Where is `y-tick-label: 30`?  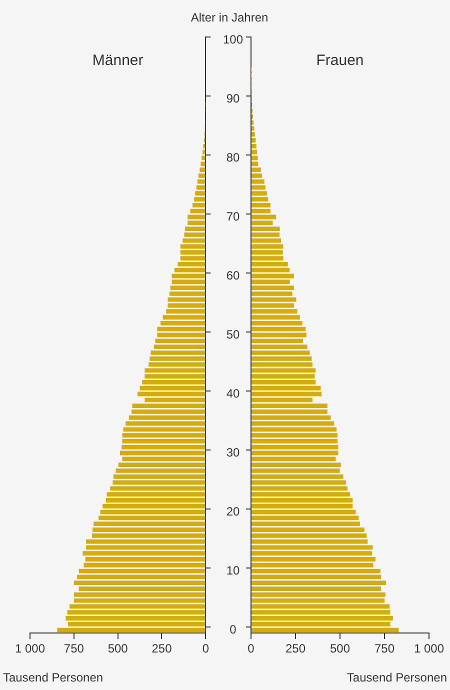 y-tick-label: 30 is located at coordinates (233, 452).